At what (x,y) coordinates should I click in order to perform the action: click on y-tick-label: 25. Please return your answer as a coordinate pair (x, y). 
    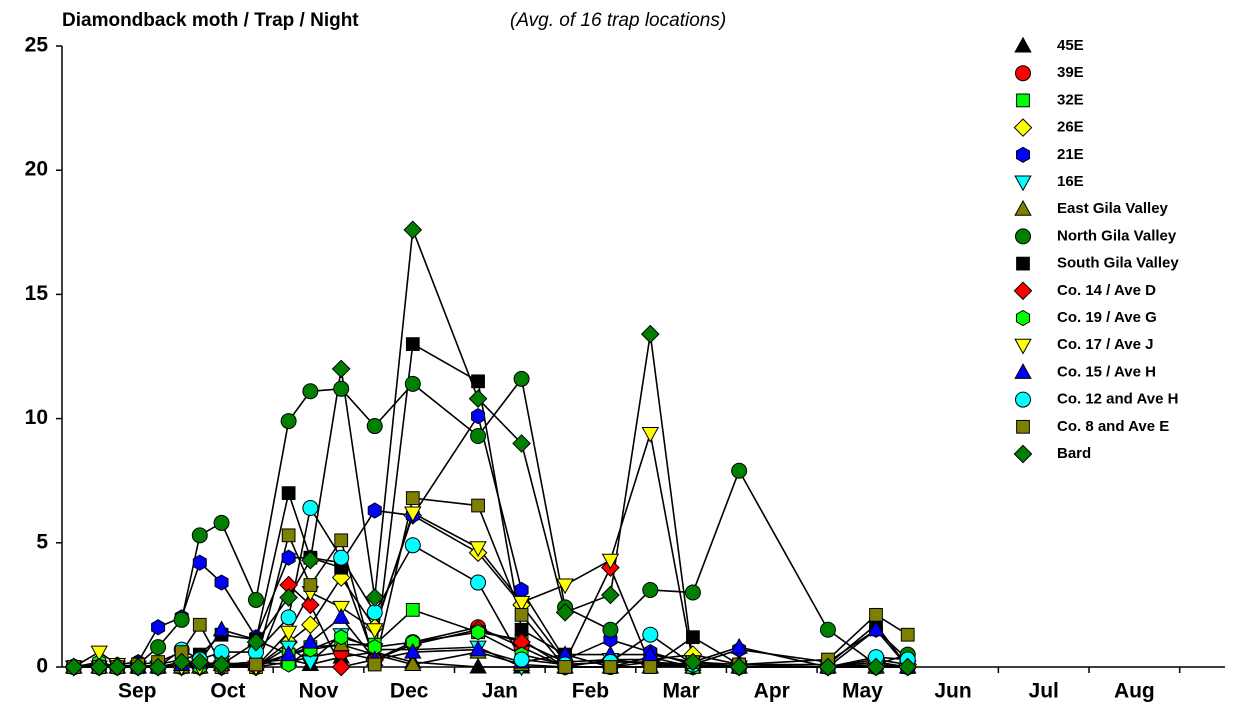
    Looking at the image, I should click on (37, 45).